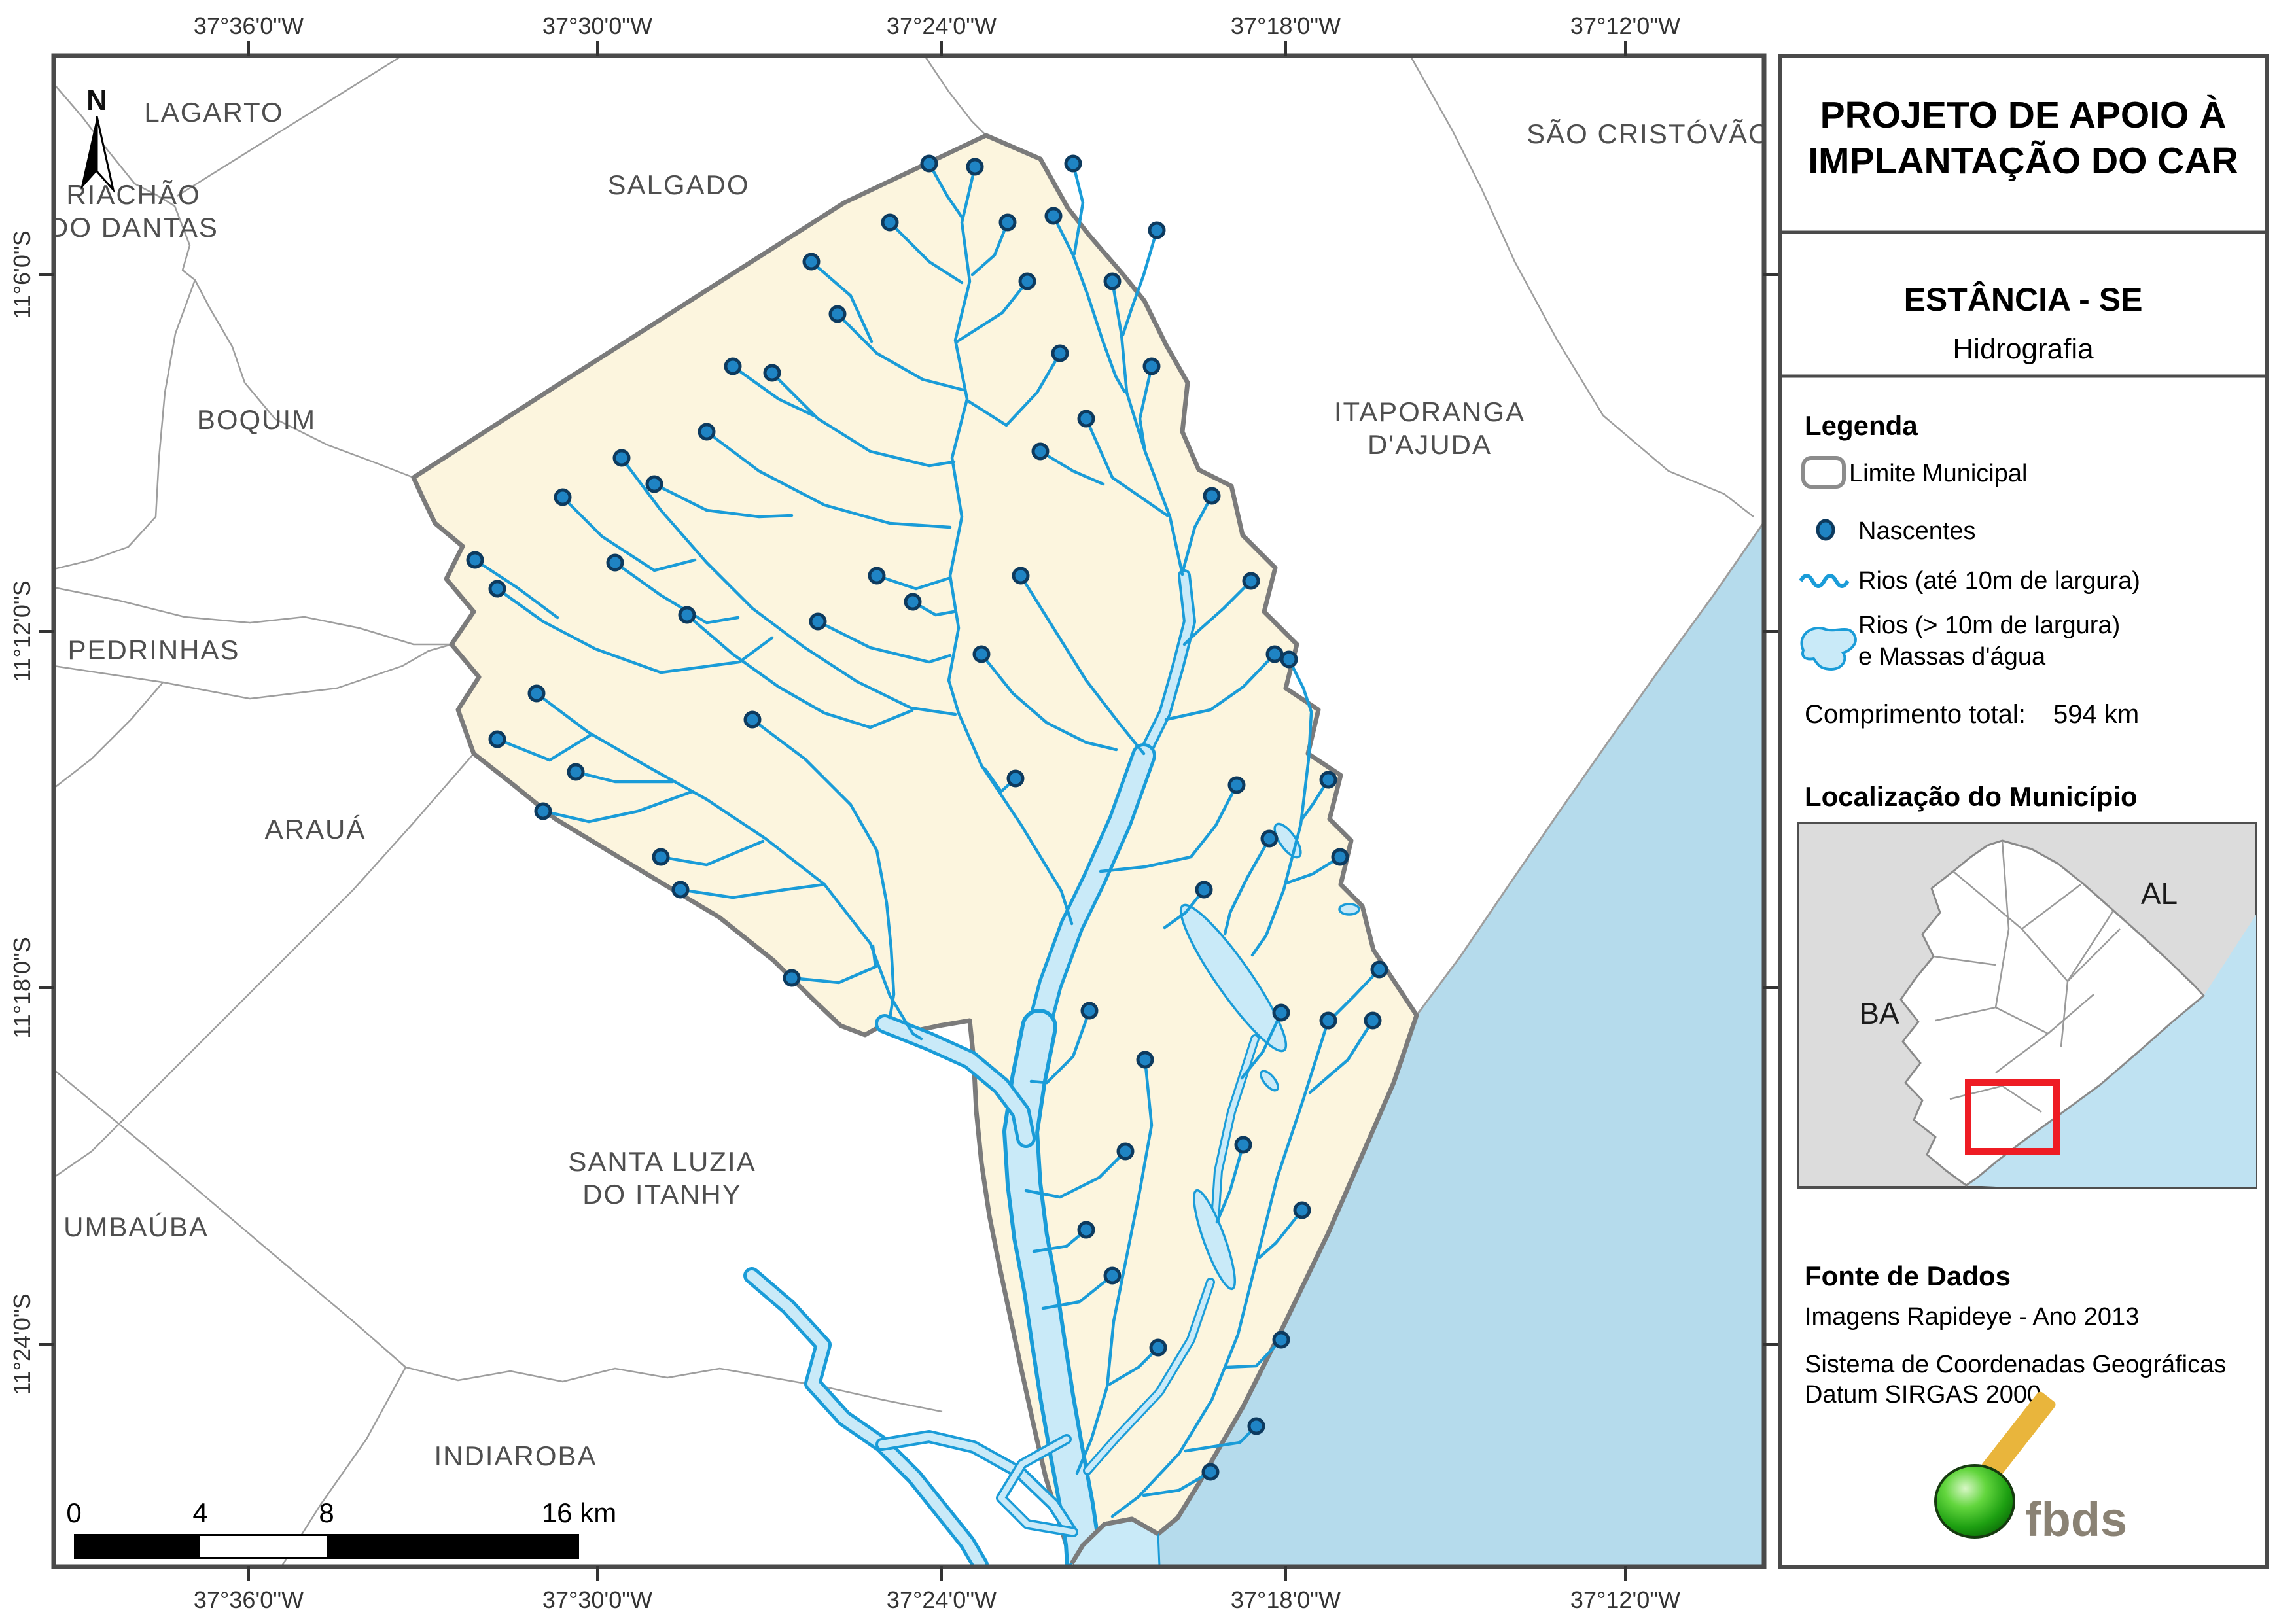  What do you see at coordinates (1938, 474) in the screenshot?
I see `legend-municipal-limit-label: Limite Municipal` at bounding box center [1938, 474].